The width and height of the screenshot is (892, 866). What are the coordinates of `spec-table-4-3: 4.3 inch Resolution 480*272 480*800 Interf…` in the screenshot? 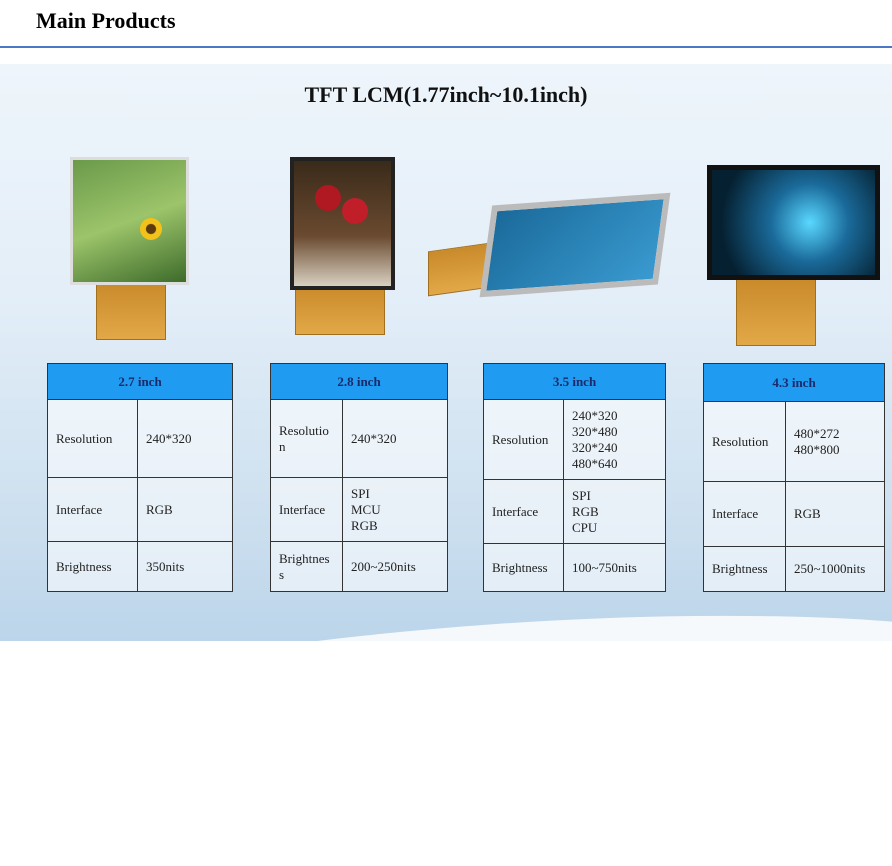 It's located at (794, 477).